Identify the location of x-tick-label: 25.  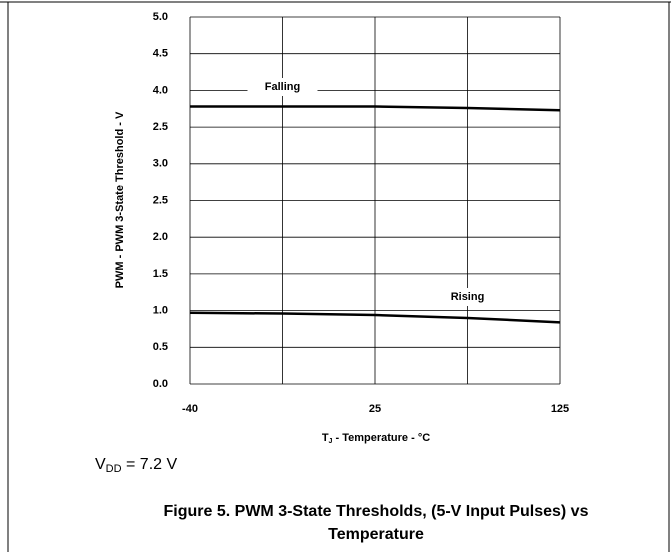
(375, 409).